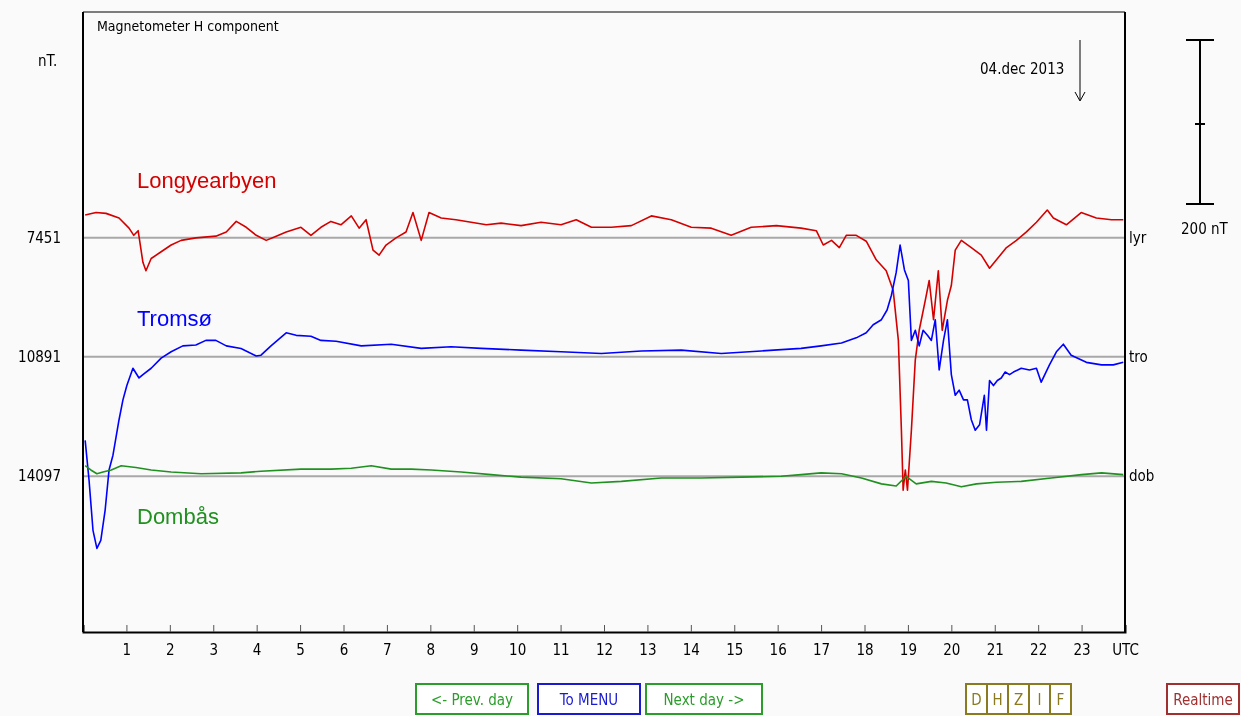 This screenshot has height=716, width=1241. I want to click on x-tick-label: 17, so click(822, 649).